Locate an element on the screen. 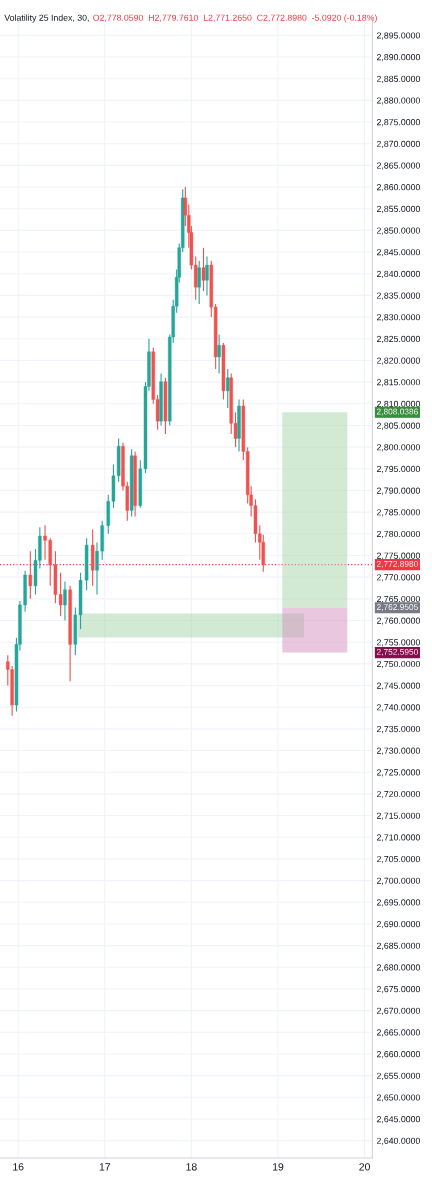  y-tick-label: 2,880.0000 is located at coordinates (398, 101).